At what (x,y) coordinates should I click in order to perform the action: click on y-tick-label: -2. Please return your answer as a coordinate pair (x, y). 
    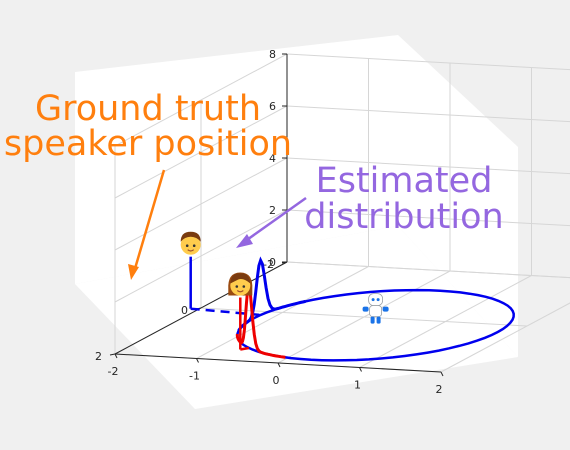
    Looking at the image, I should click on (268, 264).